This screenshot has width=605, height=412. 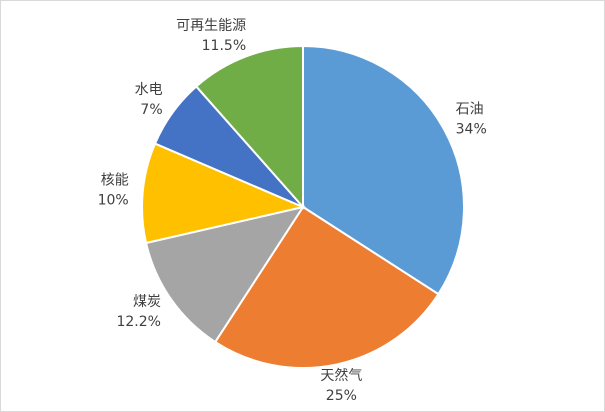 What do you see at coordinates (224, 46) in the screenshot?
I see `slice-value-label: 11.5%` at bounding box center [224, 46].